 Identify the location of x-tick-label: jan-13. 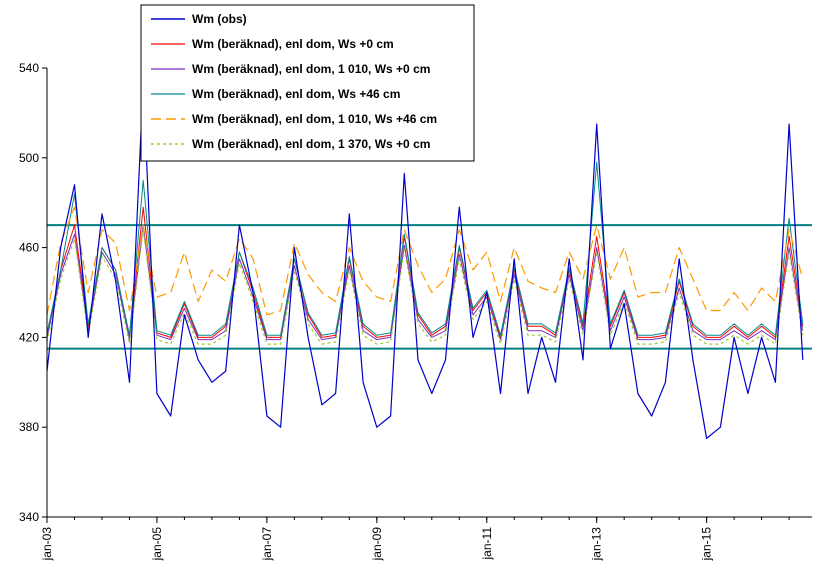
(597, 544).